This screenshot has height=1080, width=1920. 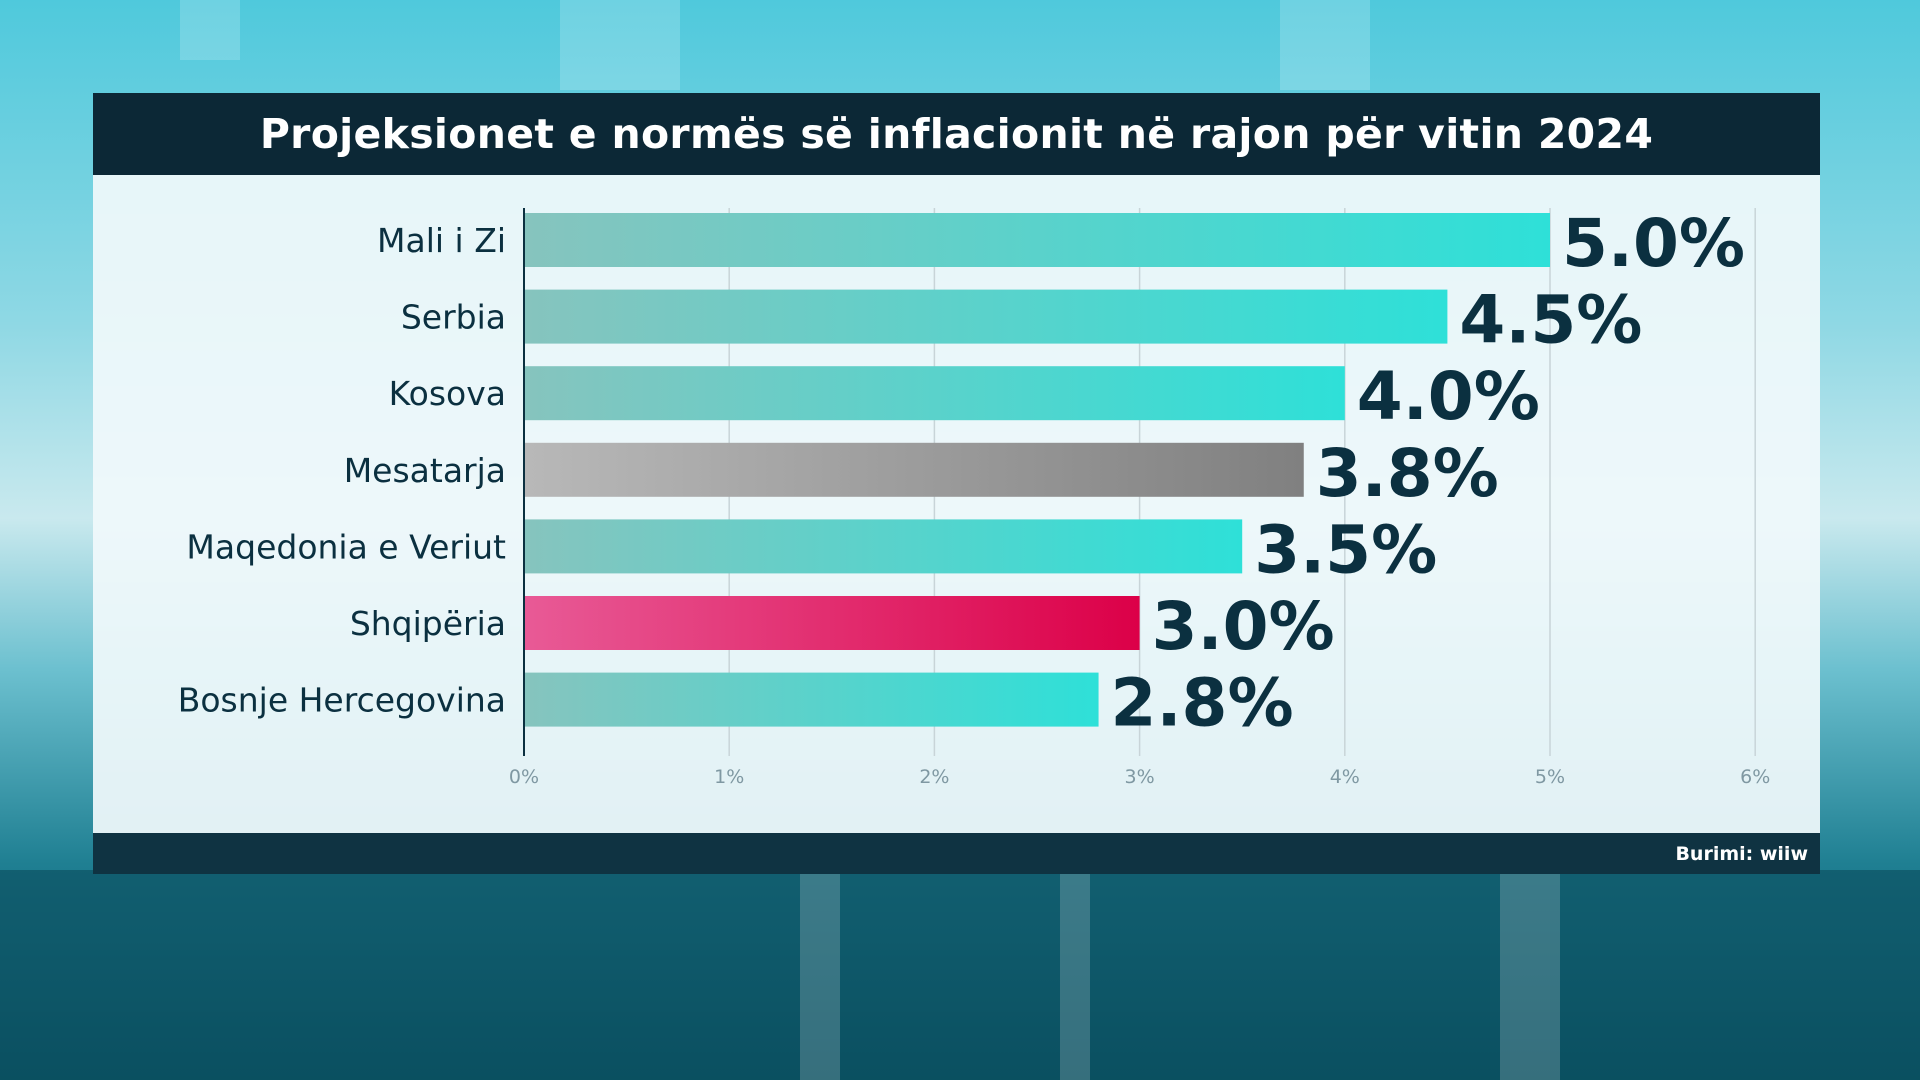 What do you see at coordinates (1741, 854) in the screenshot?
I see `source-label: Burimi: wiiw` at bounding box center [1741, 854].